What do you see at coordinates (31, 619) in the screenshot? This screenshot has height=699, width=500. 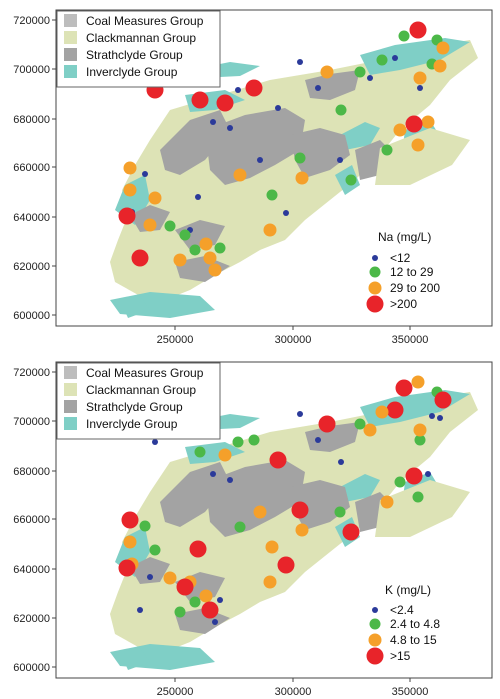 I see `k-y-tick-label: 620000` at bounding box center [31, 619].